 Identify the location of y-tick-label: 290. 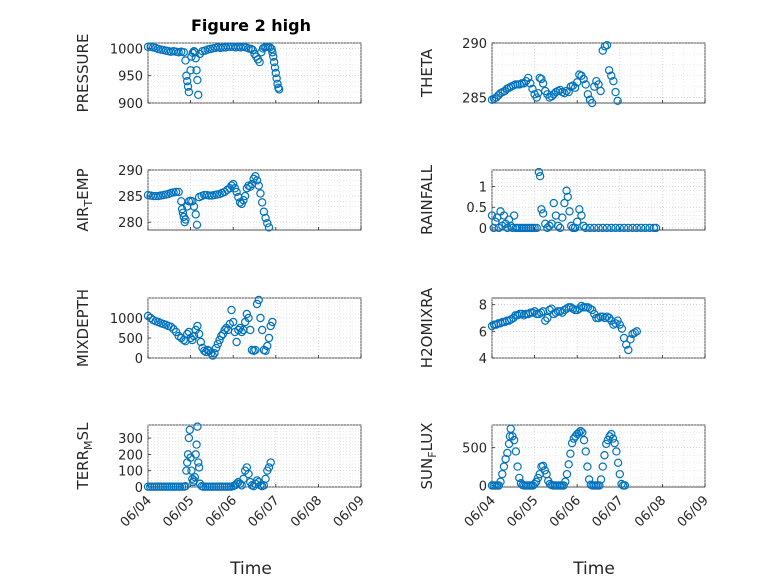
(130, 171).